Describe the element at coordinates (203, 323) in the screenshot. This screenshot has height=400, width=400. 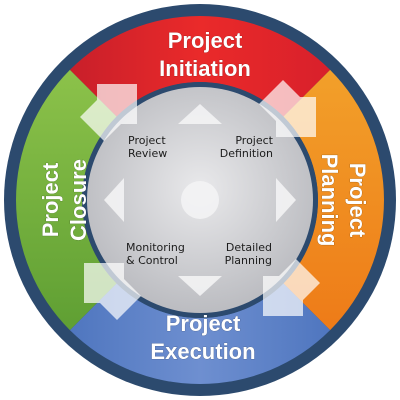
I see `execution-label-line1: Project` at that location.